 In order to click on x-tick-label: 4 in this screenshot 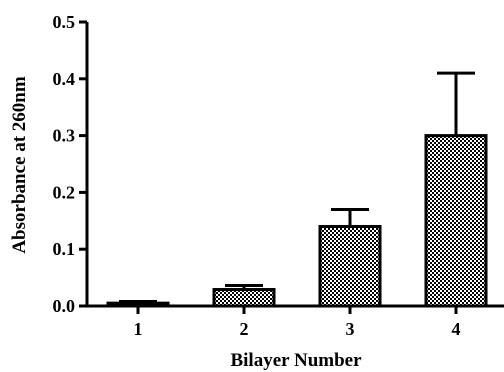, I will do `click(456, 329)`.